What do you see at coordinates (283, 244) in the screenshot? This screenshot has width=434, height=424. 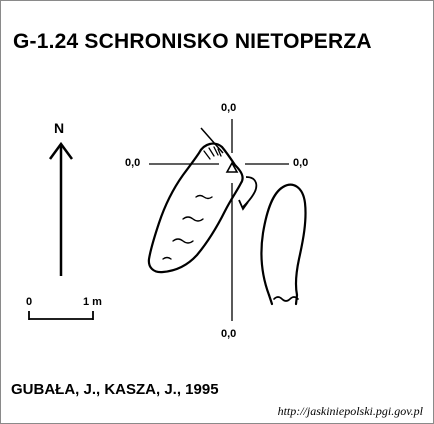 I see `side-chamber-outline` at bounding box center [283, 244].